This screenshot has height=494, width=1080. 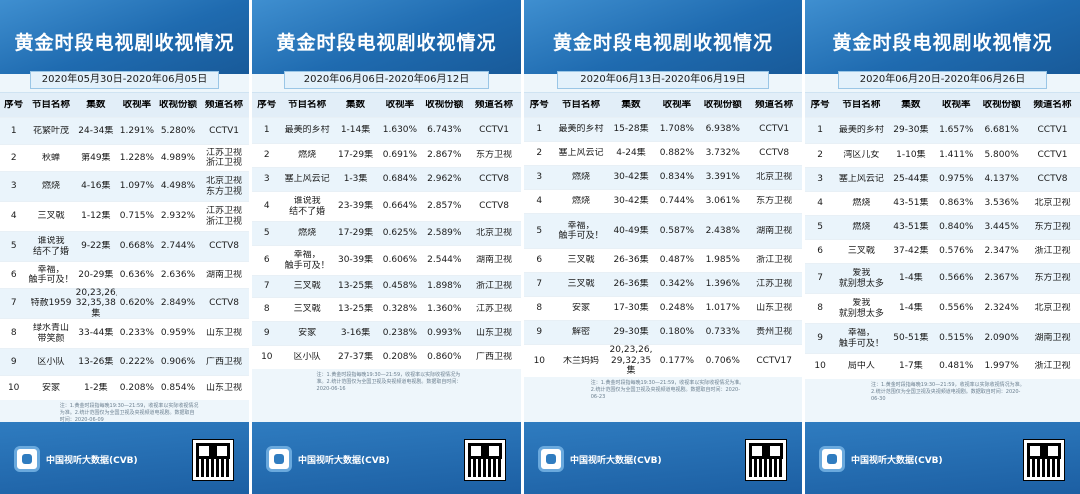 What do you see at coordinates (494, 309) in the screenshot?
I see `channel-cell: 江苏卫视` at bounding box center [494, 309].